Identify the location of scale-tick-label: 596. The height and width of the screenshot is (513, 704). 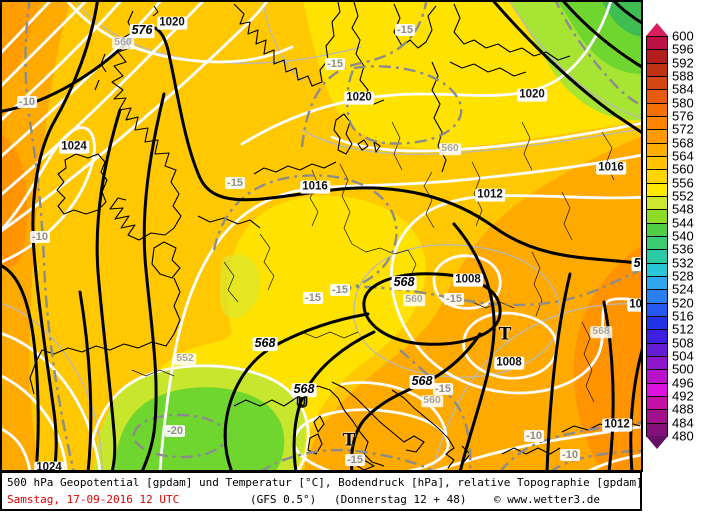
(683, 49).